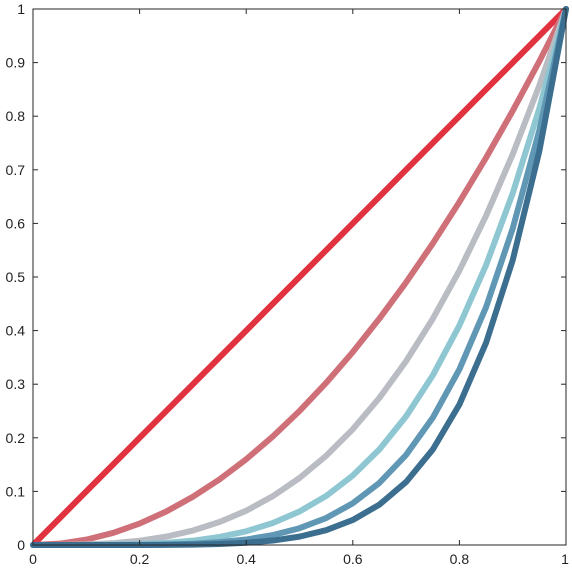 The image size is (572, 571). I want to click on y-tick-label: 1, so click(21, 9).